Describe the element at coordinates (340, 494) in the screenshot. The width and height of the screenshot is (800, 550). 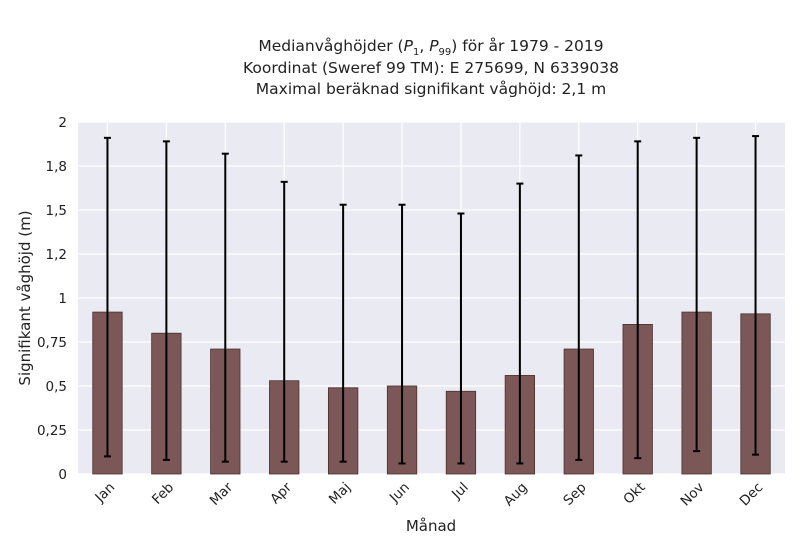
I see `x-tick-label: Maj` at that location.